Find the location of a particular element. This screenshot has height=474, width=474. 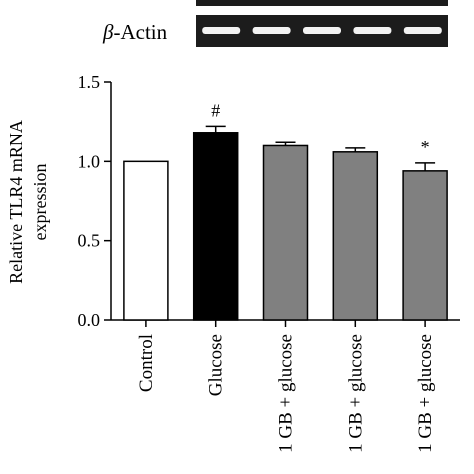

gel-label-text: -Actin is located at coordinates (140, 32).